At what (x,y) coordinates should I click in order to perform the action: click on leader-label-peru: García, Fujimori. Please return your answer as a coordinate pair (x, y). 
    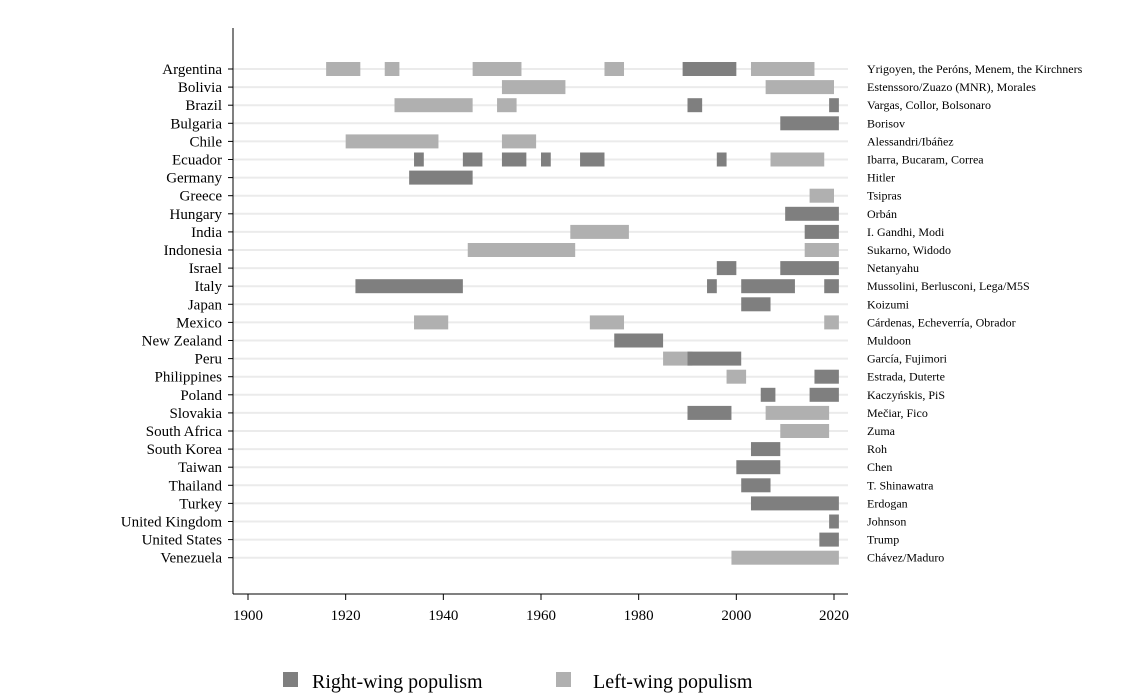
    Looking at the image, I should click on (907, 359).